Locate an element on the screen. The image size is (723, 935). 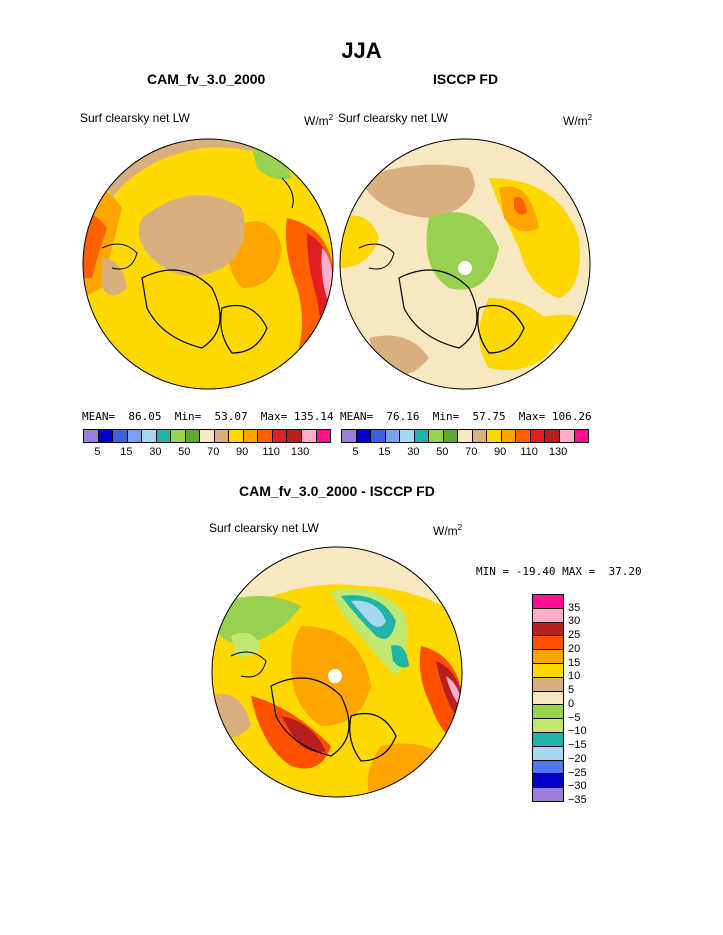
stats-obs: MEAN= 76.16 Min= 57.75 Max= 106.26 is located at coordinates (466, 416).